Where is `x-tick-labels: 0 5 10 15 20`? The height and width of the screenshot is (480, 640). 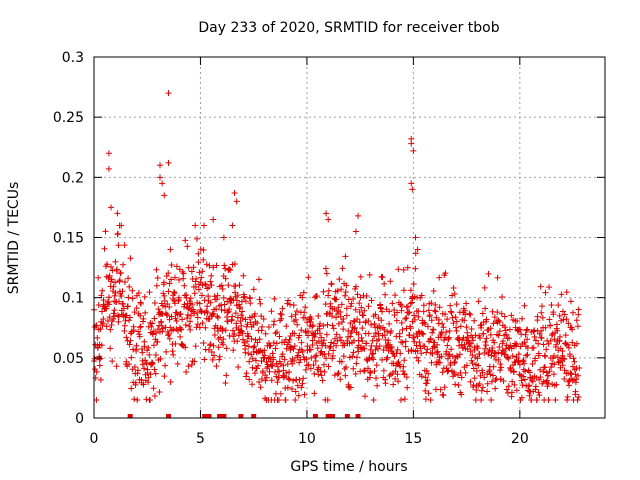
x-tick-labels: 0 5 10 15 20 is located at coordinates (309, 439).